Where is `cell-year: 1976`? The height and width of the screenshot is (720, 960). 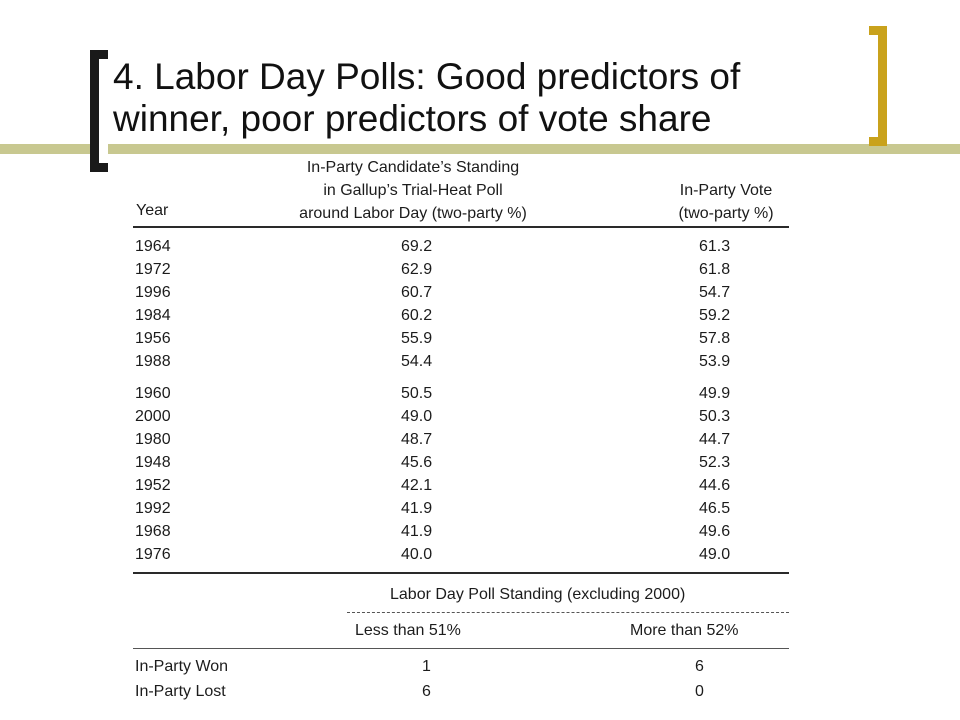 cell-year: 1976 is located at coordinates (153, 554).